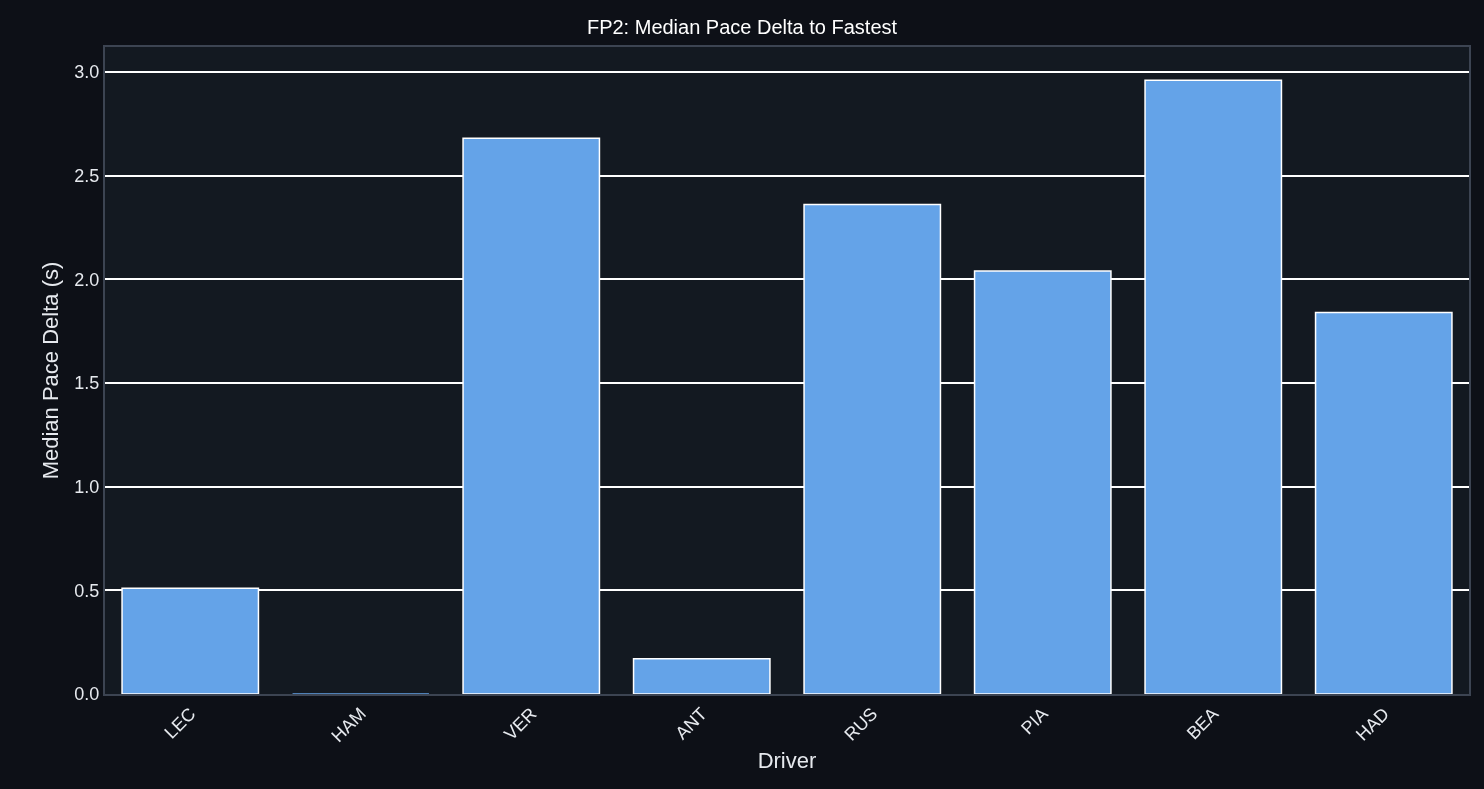  I want to click on y-axis-title: Median Pace Delta (s), so click(50, 370).